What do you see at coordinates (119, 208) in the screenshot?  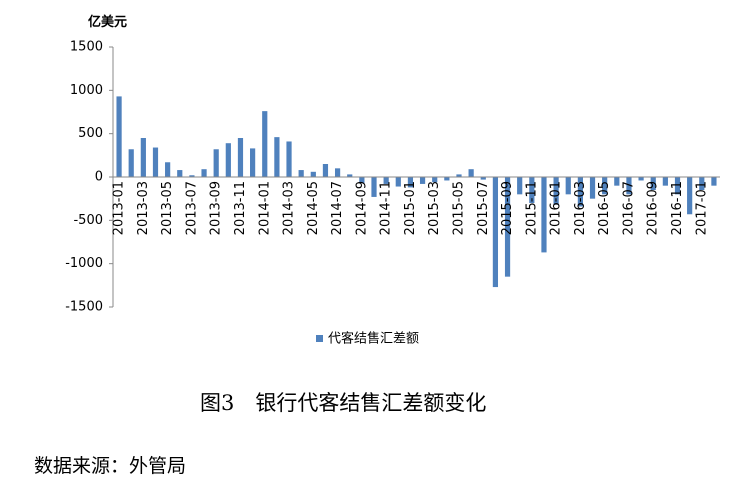 I see `x-tick-label: 2013-01` at bounding box center [119, 208].